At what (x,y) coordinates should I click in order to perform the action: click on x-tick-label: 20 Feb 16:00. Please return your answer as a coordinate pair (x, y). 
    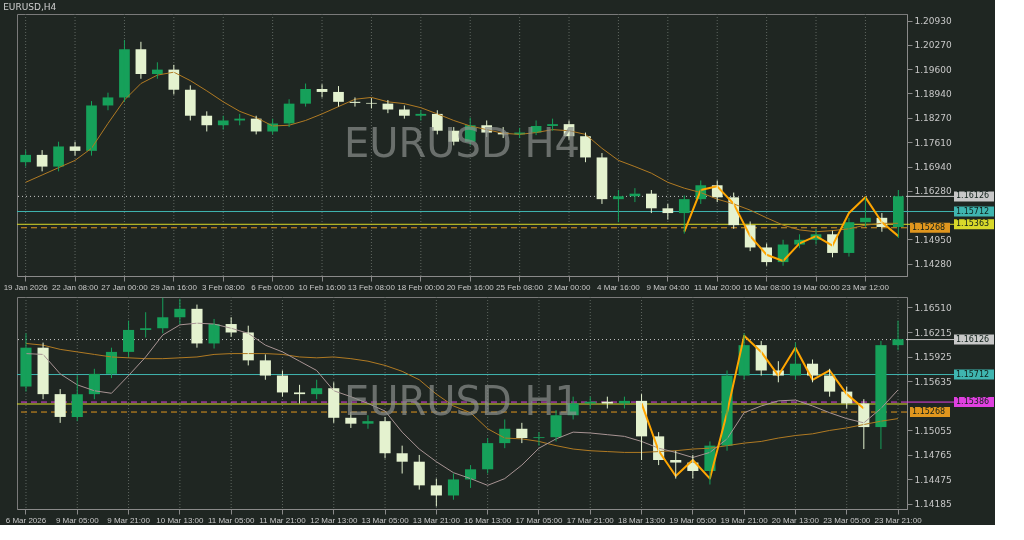
    Looking at the image, I should click on (470, 287).